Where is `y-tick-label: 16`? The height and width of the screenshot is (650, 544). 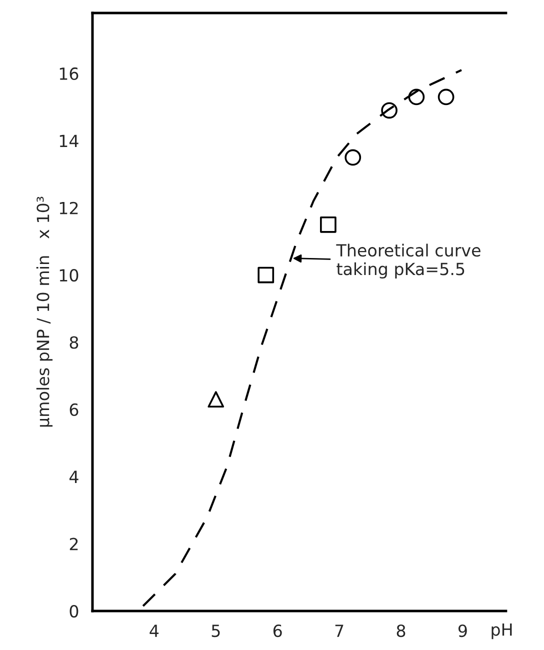
y-tick-label: 16 is located at coordinates (69, 73).